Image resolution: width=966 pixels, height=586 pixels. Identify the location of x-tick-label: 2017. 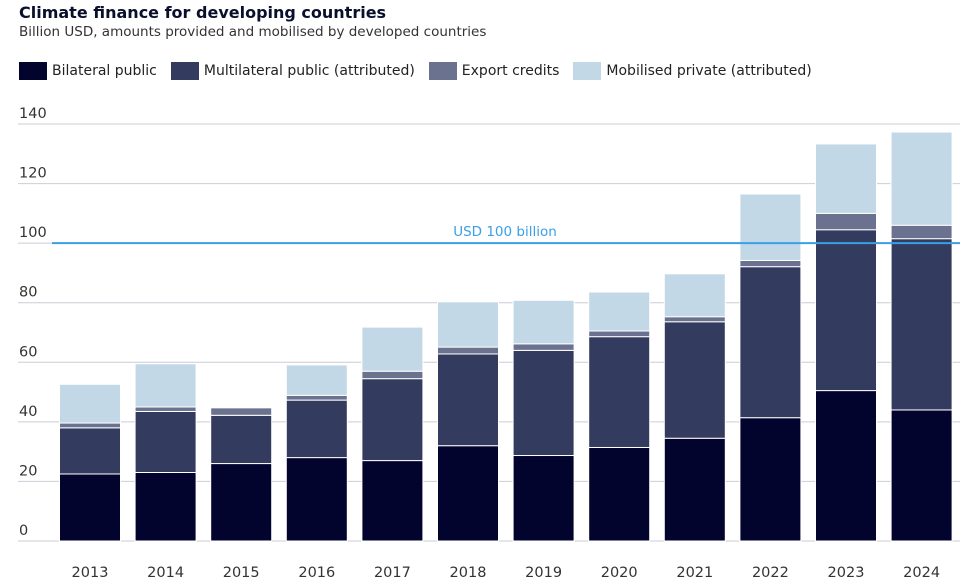
(392, 573).